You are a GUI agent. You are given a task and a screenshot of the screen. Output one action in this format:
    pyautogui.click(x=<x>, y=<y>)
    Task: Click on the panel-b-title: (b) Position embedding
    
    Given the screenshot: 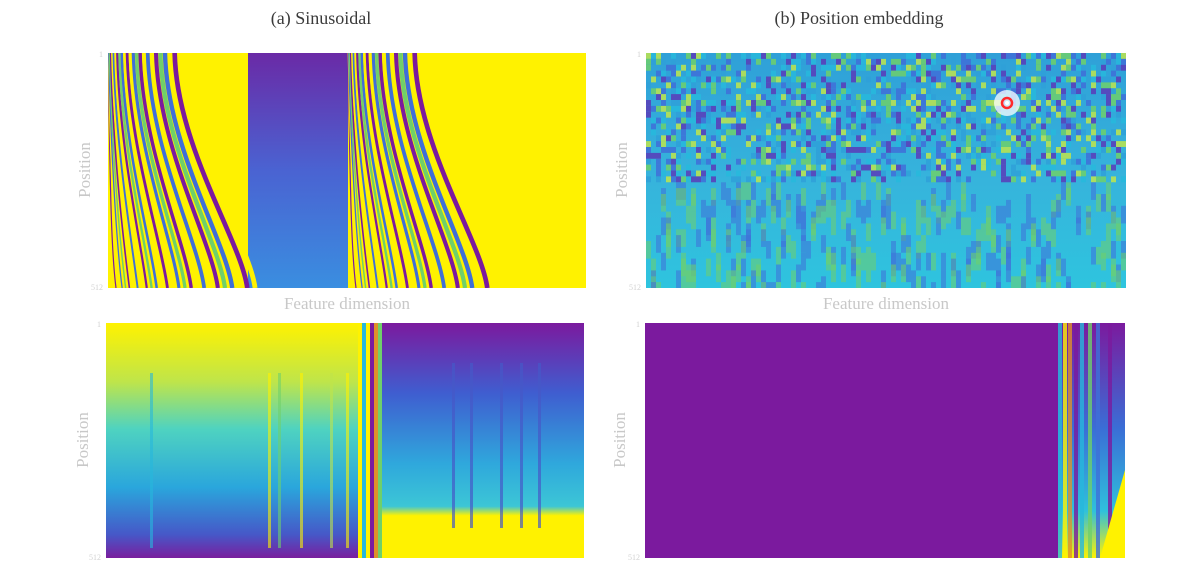 What is the action you would take?
    pyautogui.click(x=859, y=18)
    